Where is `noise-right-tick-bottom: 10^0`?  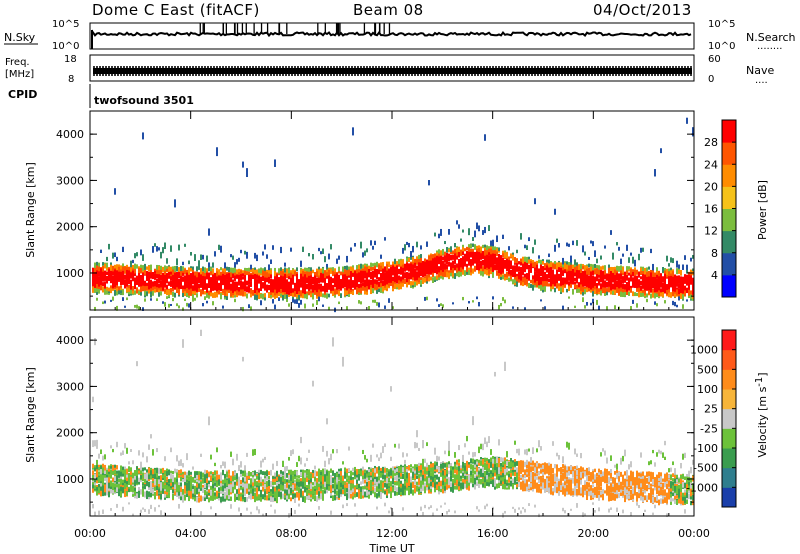 noise-right-tick-bottom: 10^0 is located at coordinates (721, 46).